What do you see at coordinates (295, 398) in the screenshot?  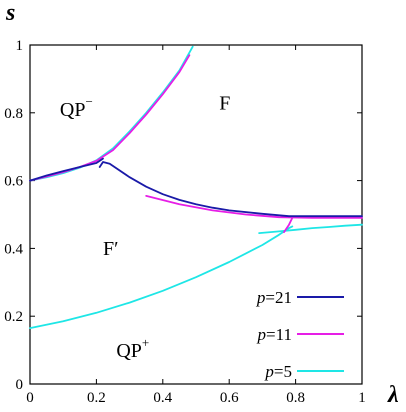 I see `x-tick-label: 0.8` at bounding box center [295, 398].